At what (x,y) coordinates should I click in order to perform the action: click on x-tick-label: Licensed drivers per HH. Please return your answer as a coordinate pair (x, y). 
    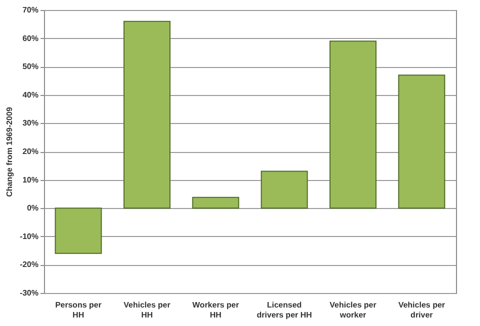
    Looking at the image, I should click on (284, 310).